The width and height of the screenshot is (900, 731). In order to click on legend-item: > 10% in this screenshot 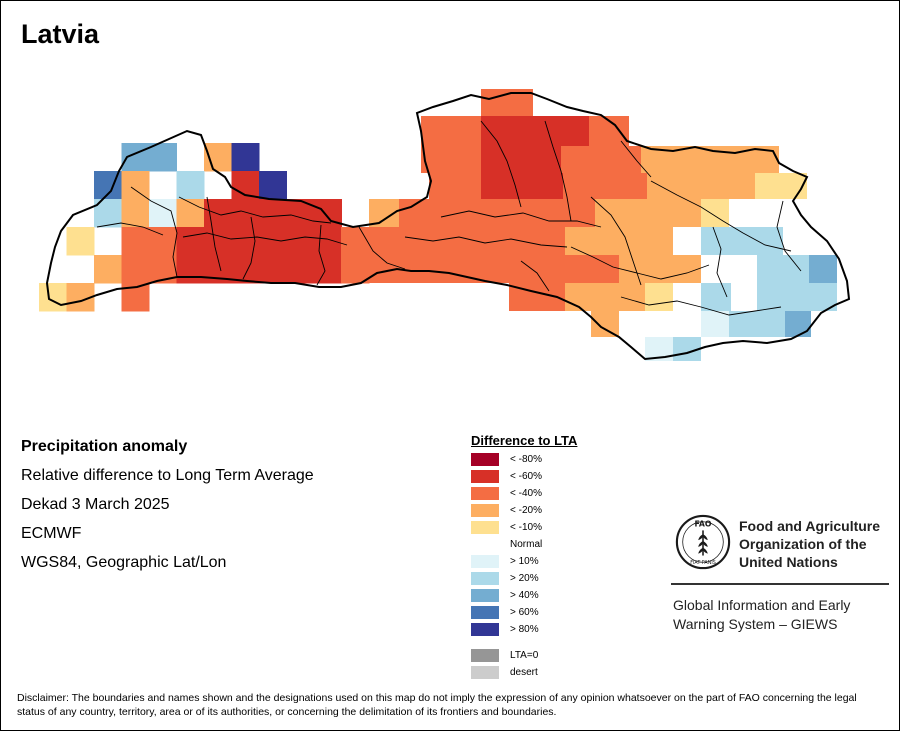, I will do `click(524, 562)`.